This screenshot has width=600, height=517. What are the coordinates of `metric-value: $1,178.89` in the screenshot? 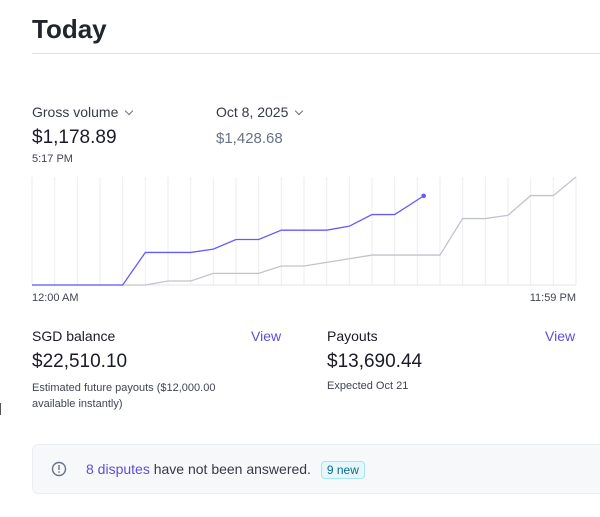 It's located at (74, 137).